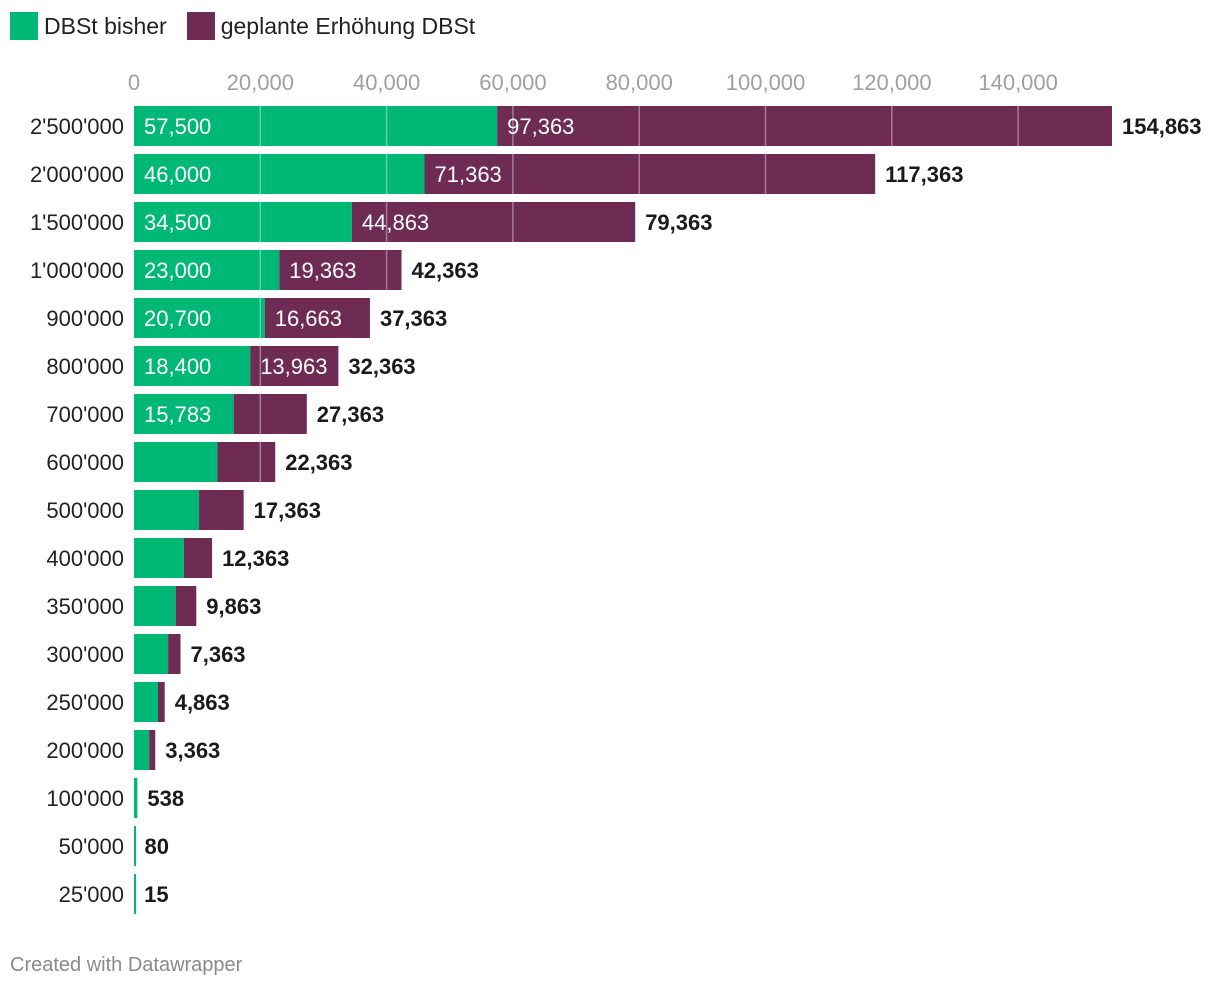  Describe the element at coordinates (177, 270) in the screenshot. I see `data-label-bisher-1000000: 23,000` at that location.